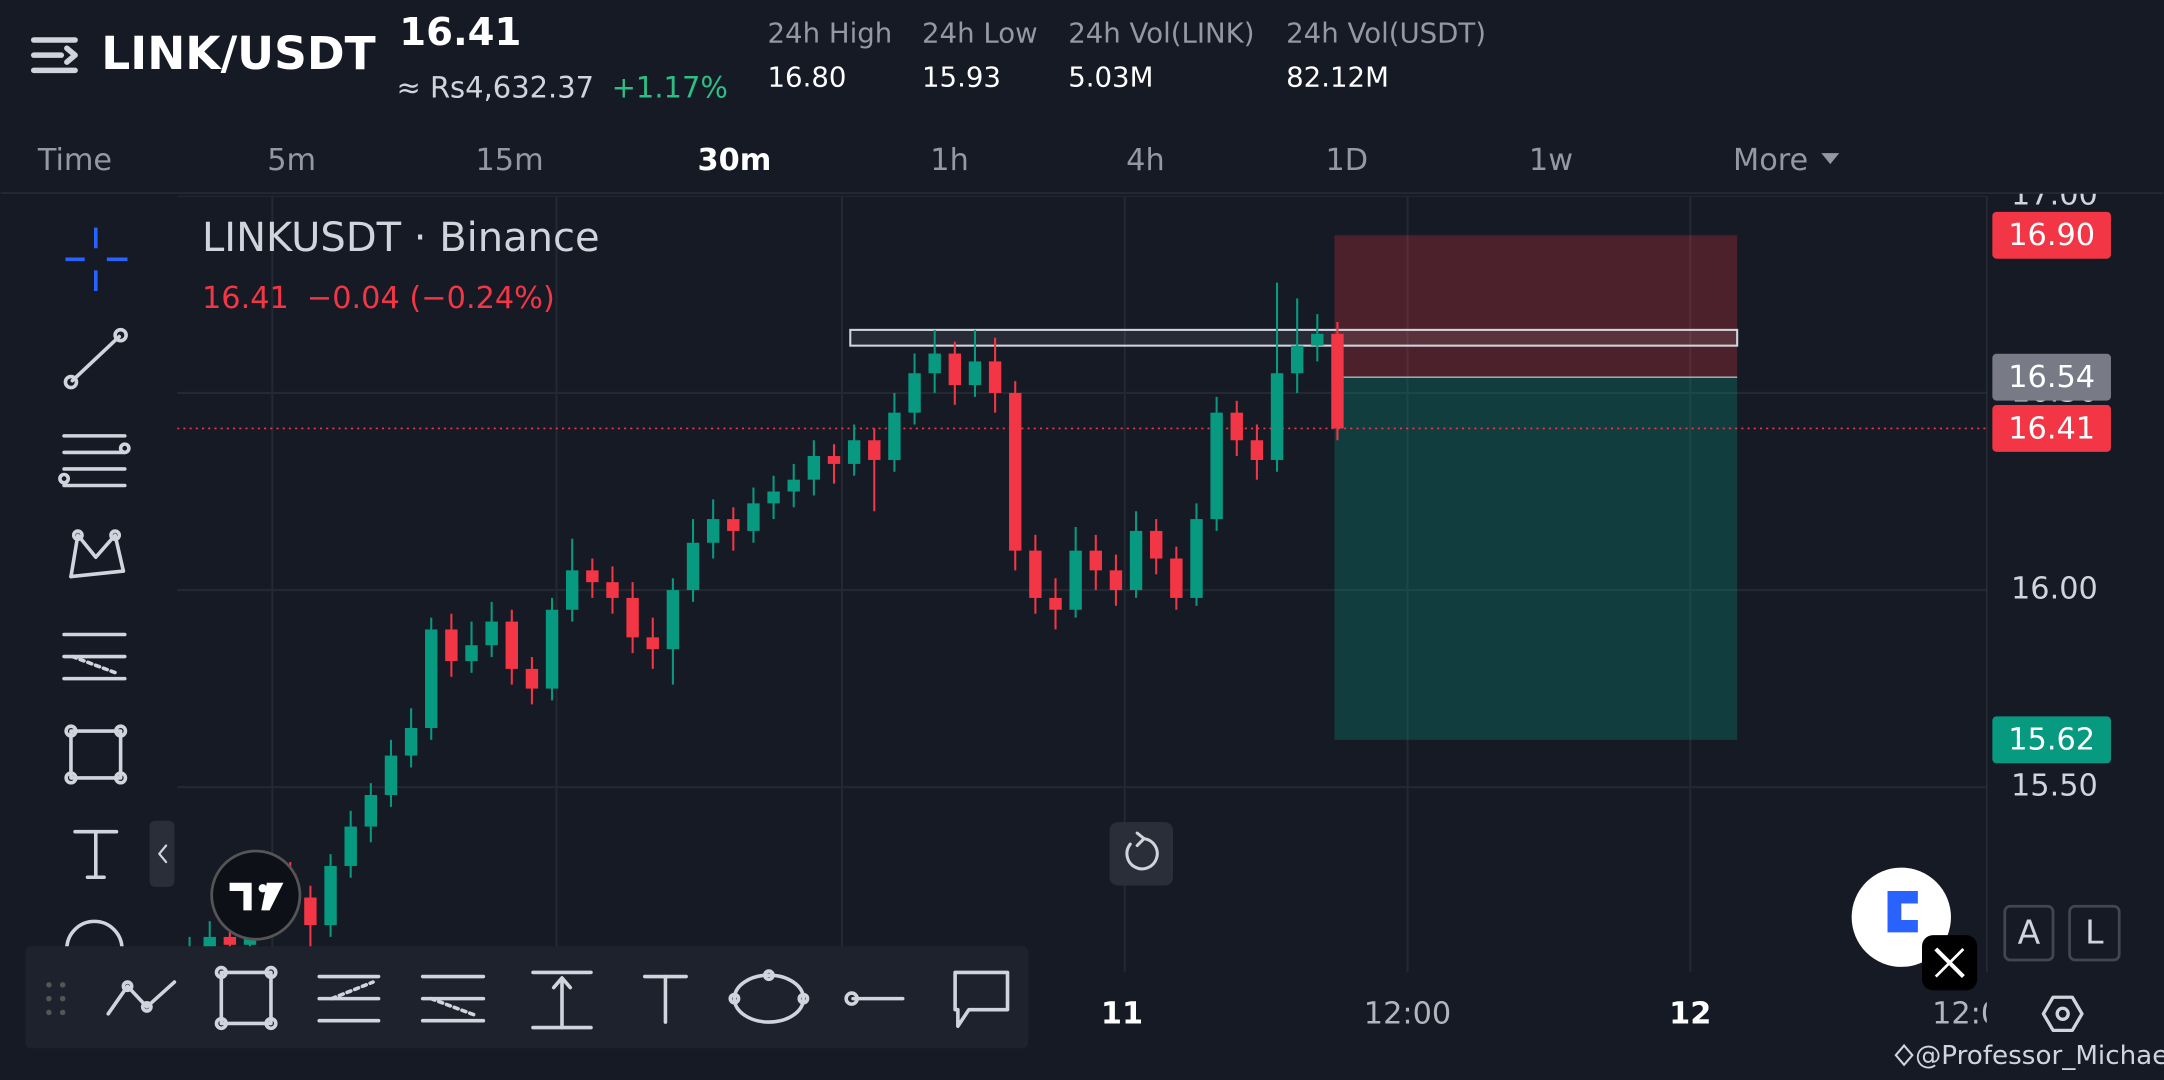  I want to click on stat-value: 5.03M, so click(1110, 77).